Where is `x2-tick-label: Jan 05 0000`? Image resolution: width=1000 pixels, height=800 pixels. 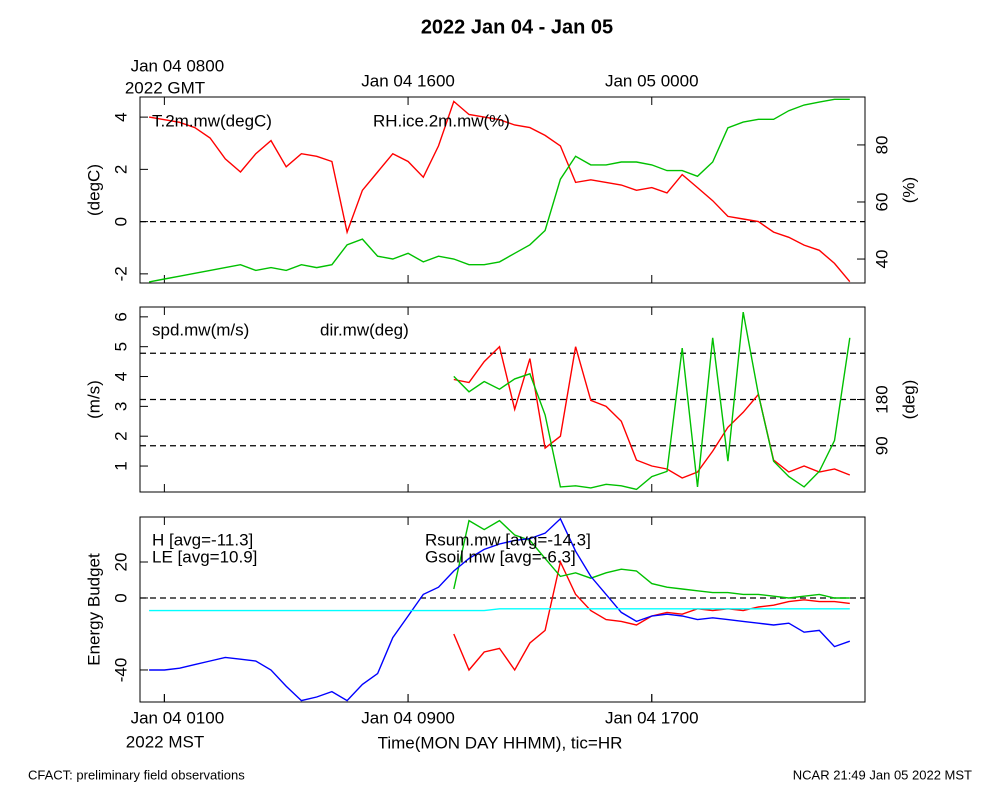 x2-tick-label: Jan 05 0000 is located at coordinates (652, 80).